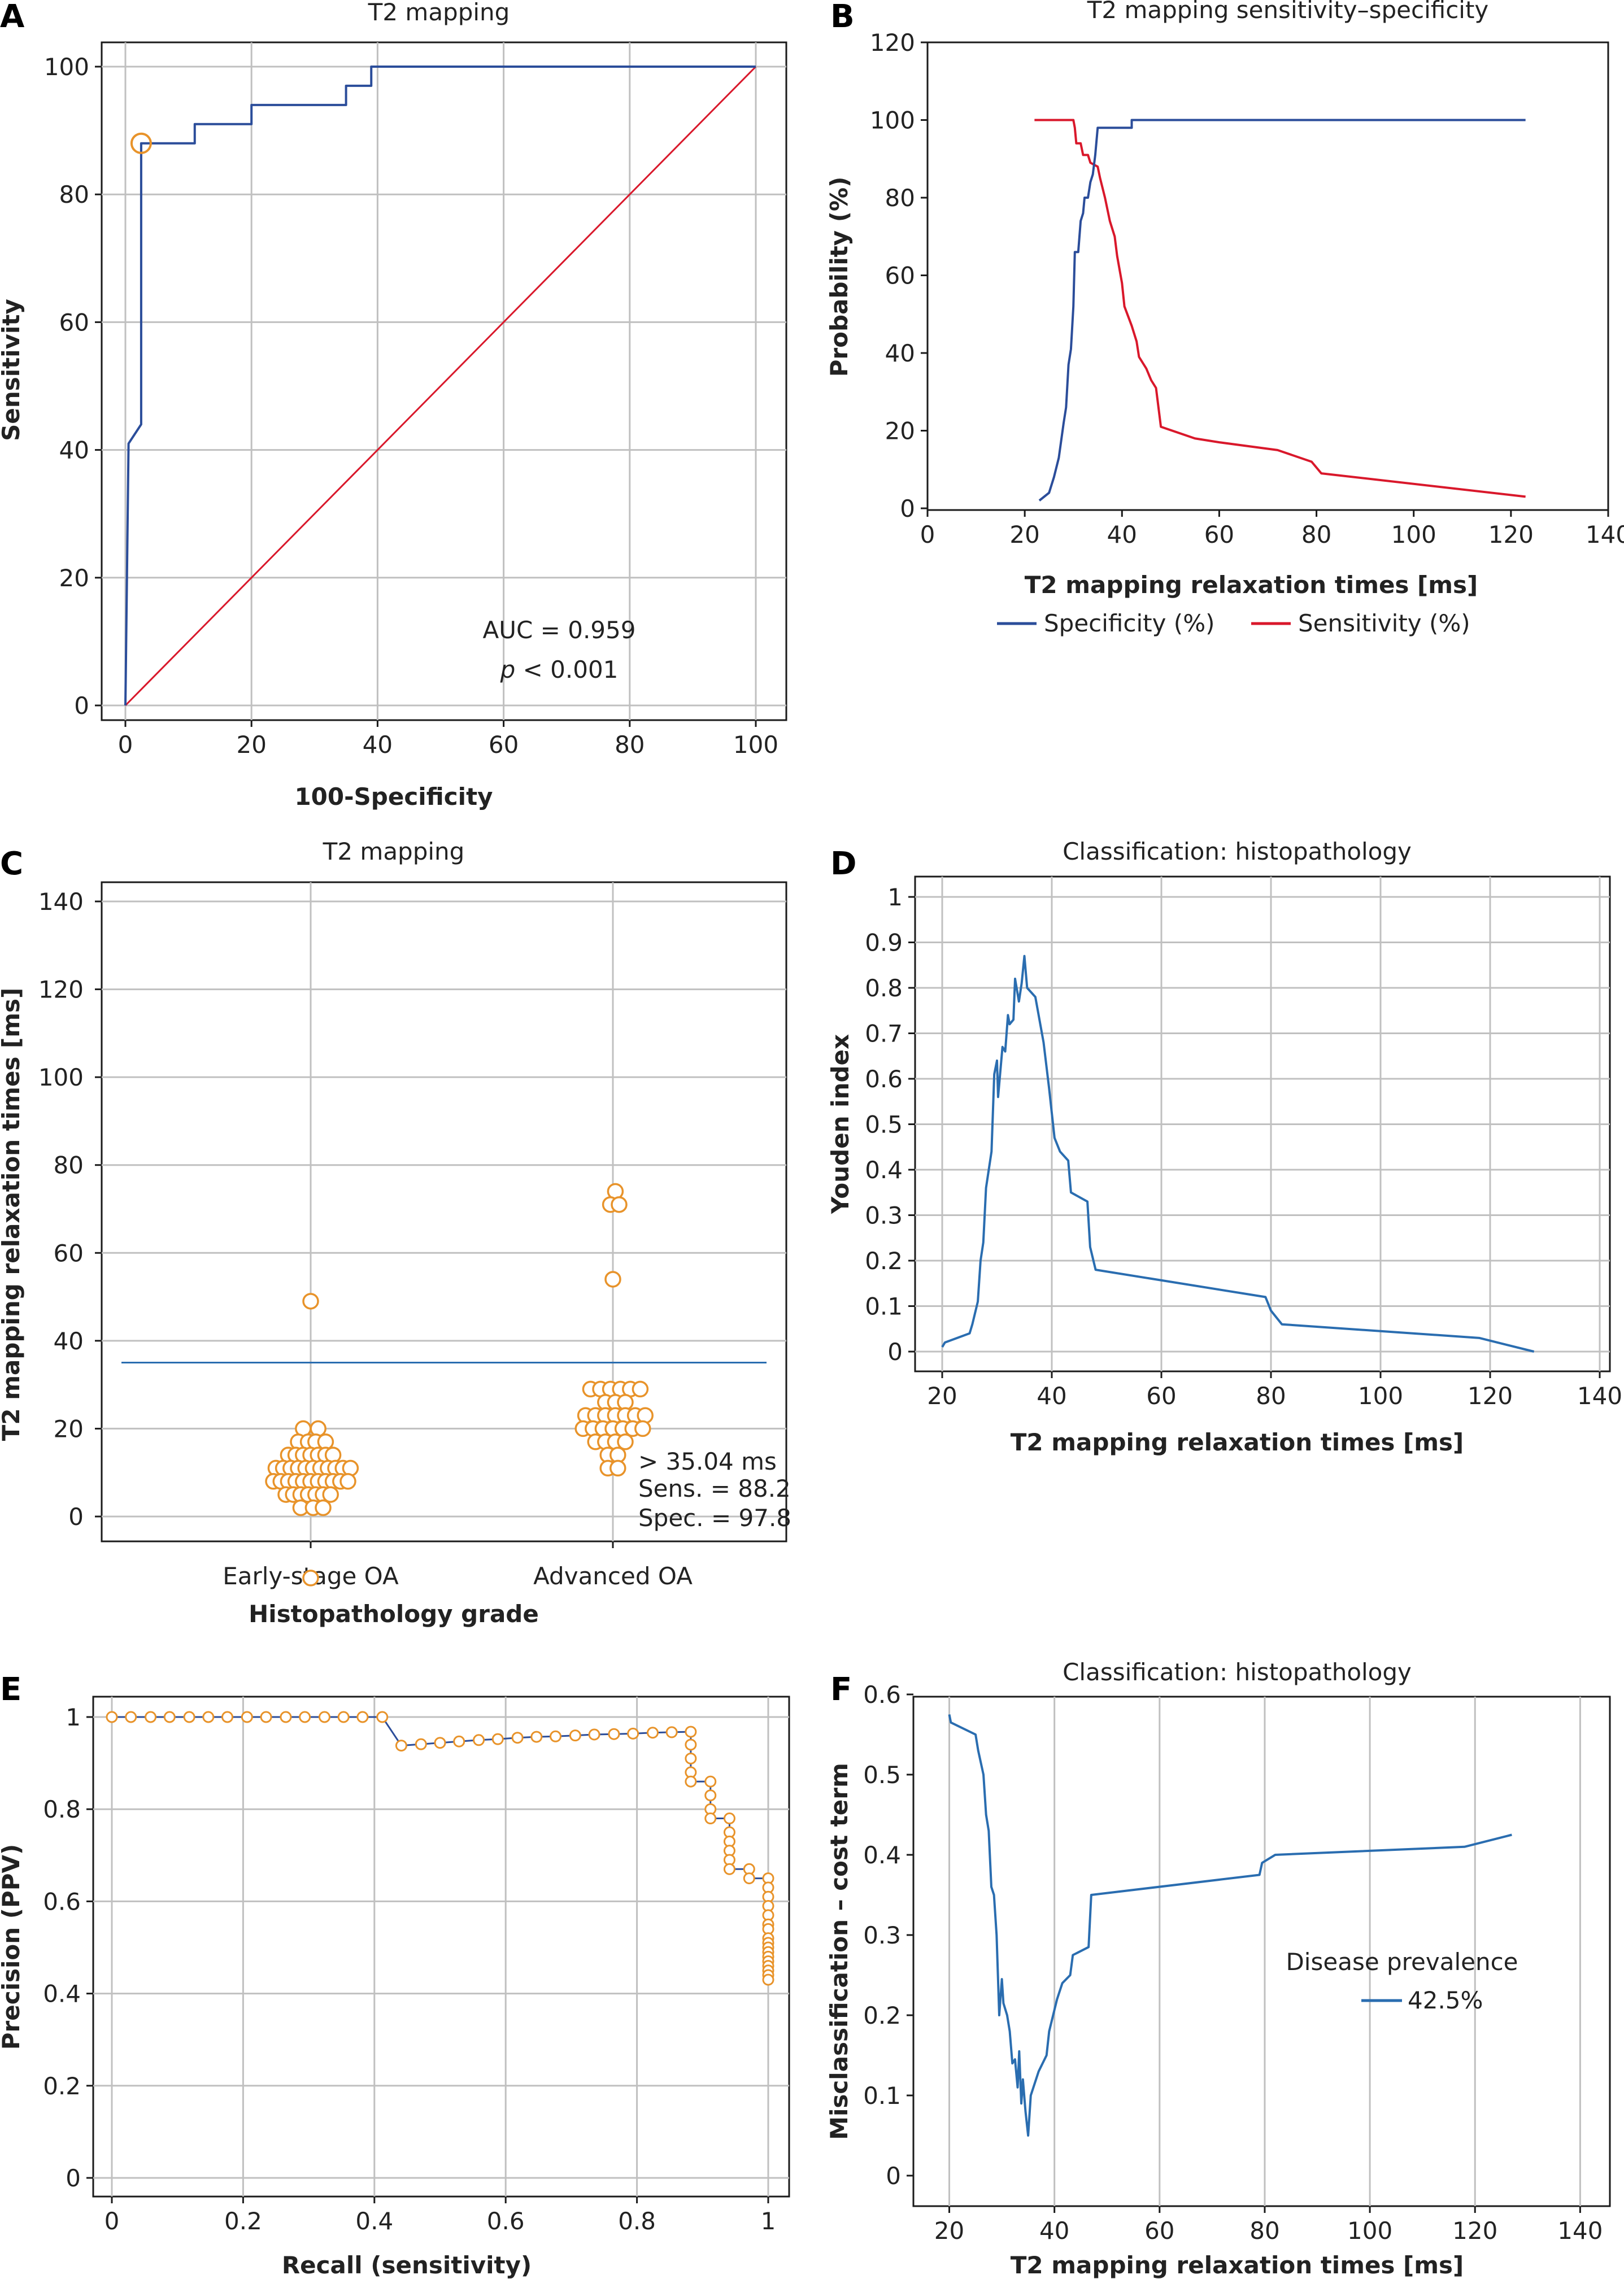 The height and width of the screenshot is (2279, 1624). I want to click on tick-label-y: 80, so click(69, 1166).